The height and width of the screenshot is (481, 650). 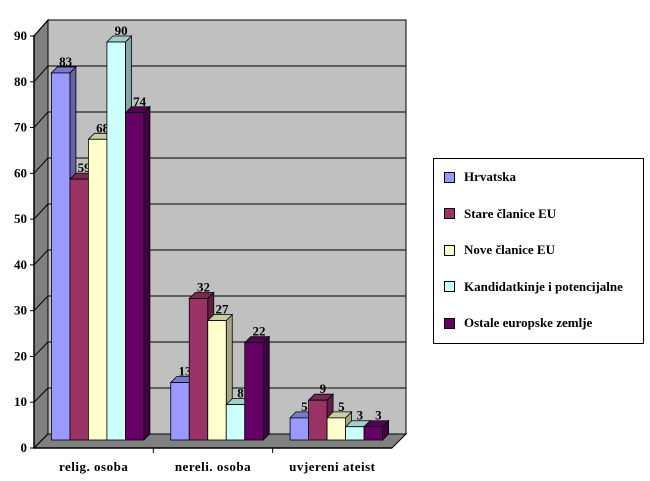 I want to click on y-tick-label: 60, so click(x=20, y=172).